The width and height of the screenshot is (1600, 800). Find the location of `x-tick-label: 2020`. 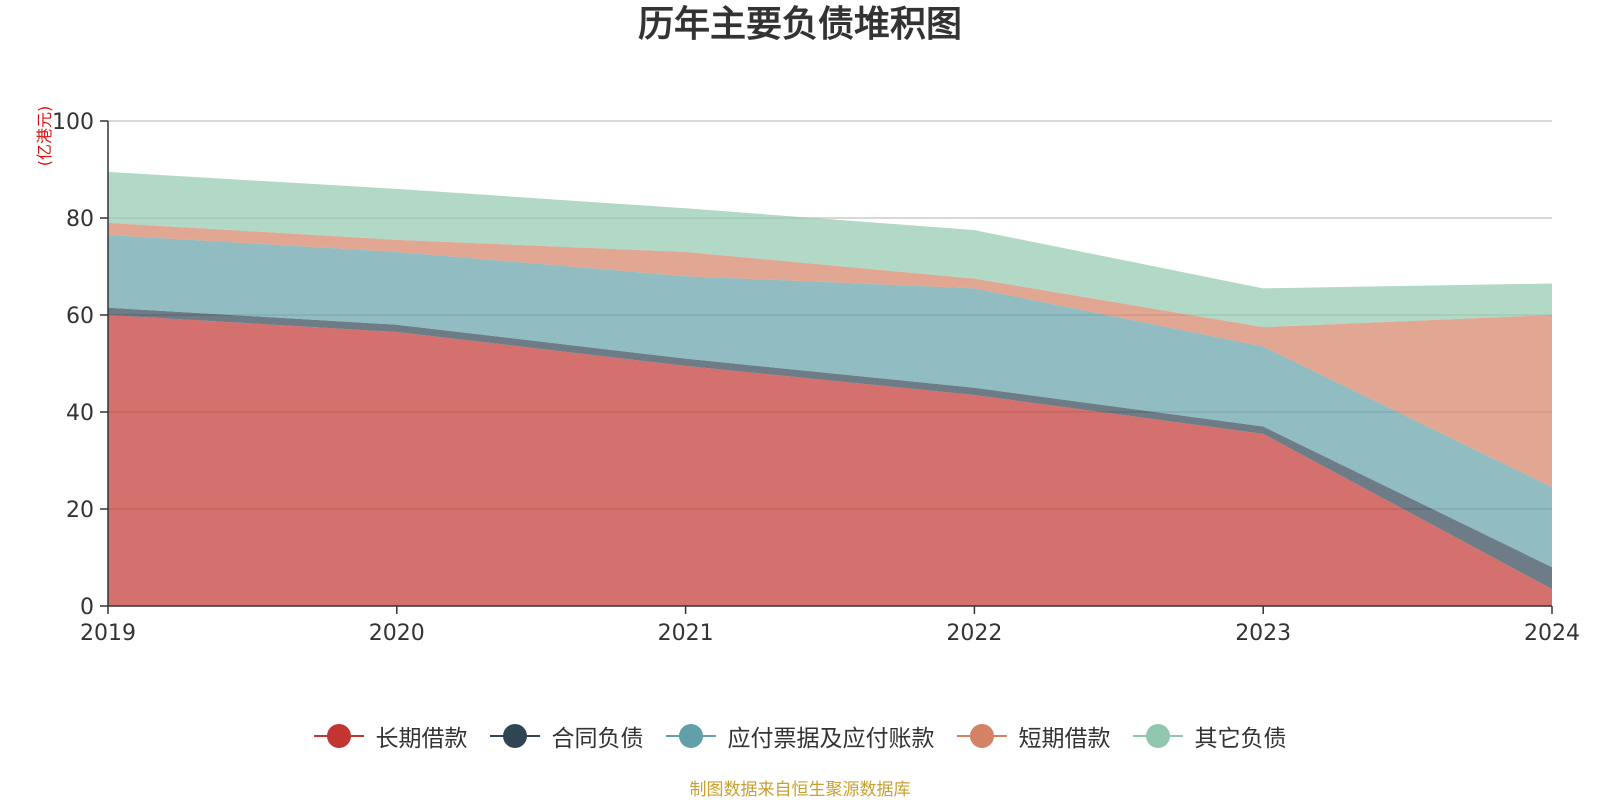

x-tick-label: 2020 is located at coordinates (397, 633).